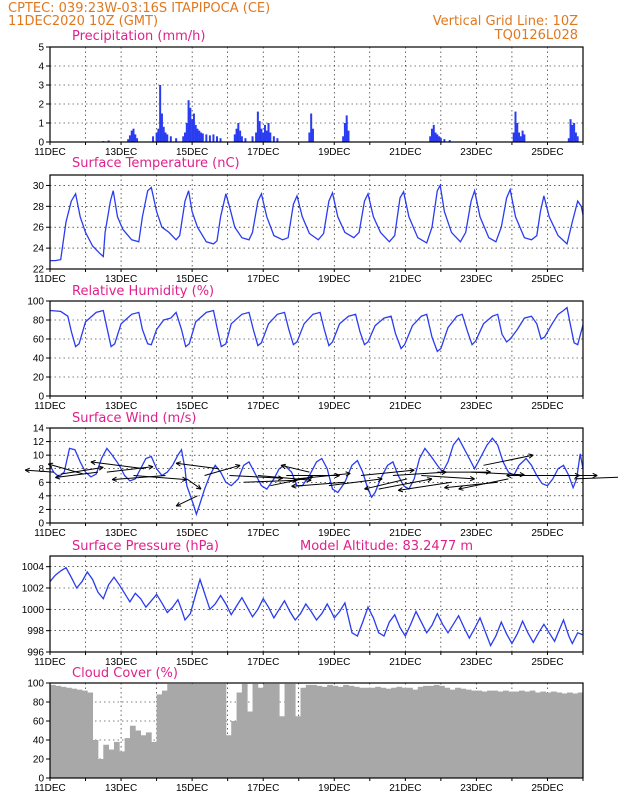 Image resolution: width=618 pixels, height=800 pixels. What do you see at coordinates (134, 418) in the screenshot?
I see `panel-title: Surface Wind (m/s)` at bounding box center [134, 418].